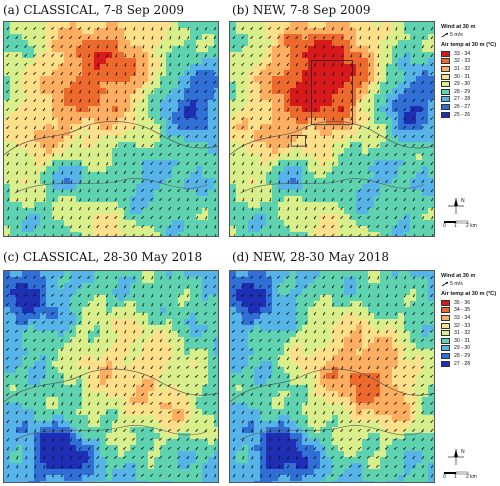  I want to click on legend-bottom-class-label: 30 - 31, so click(462, 340).